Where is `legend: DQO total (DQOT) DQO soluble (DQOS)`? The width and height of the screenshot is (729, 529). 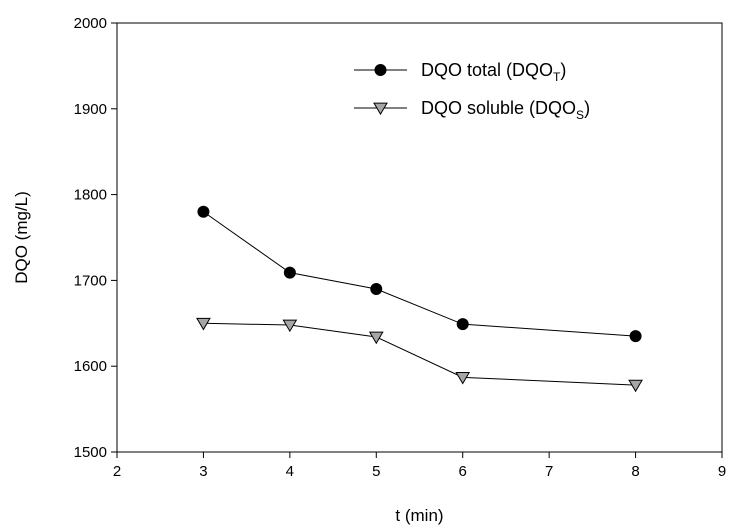 legend: DQO total (DQOT) DQO soluble (DQOS) is located at coordinates (472, 91).